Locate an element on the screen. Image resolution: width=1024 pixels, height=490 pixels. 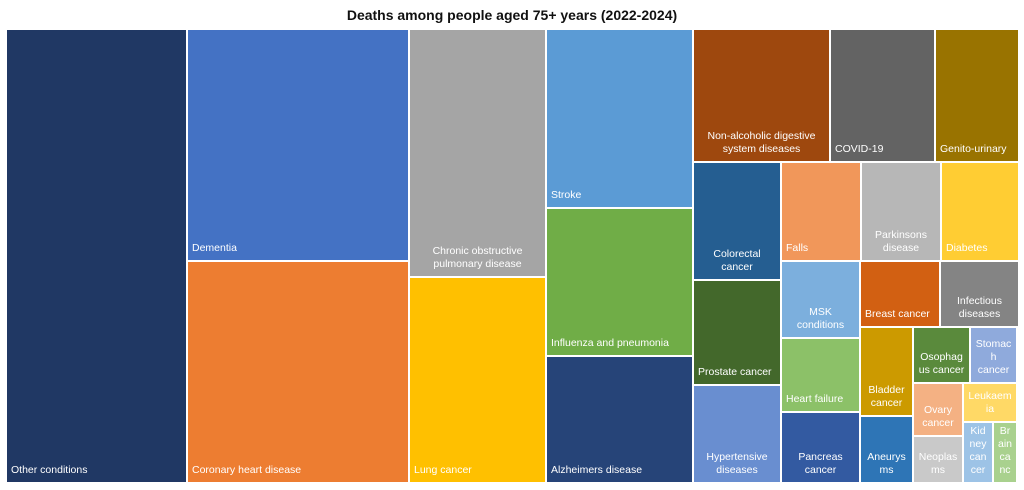
treemap-tile: Parkinsons disease is located at coordinates (901, 211).